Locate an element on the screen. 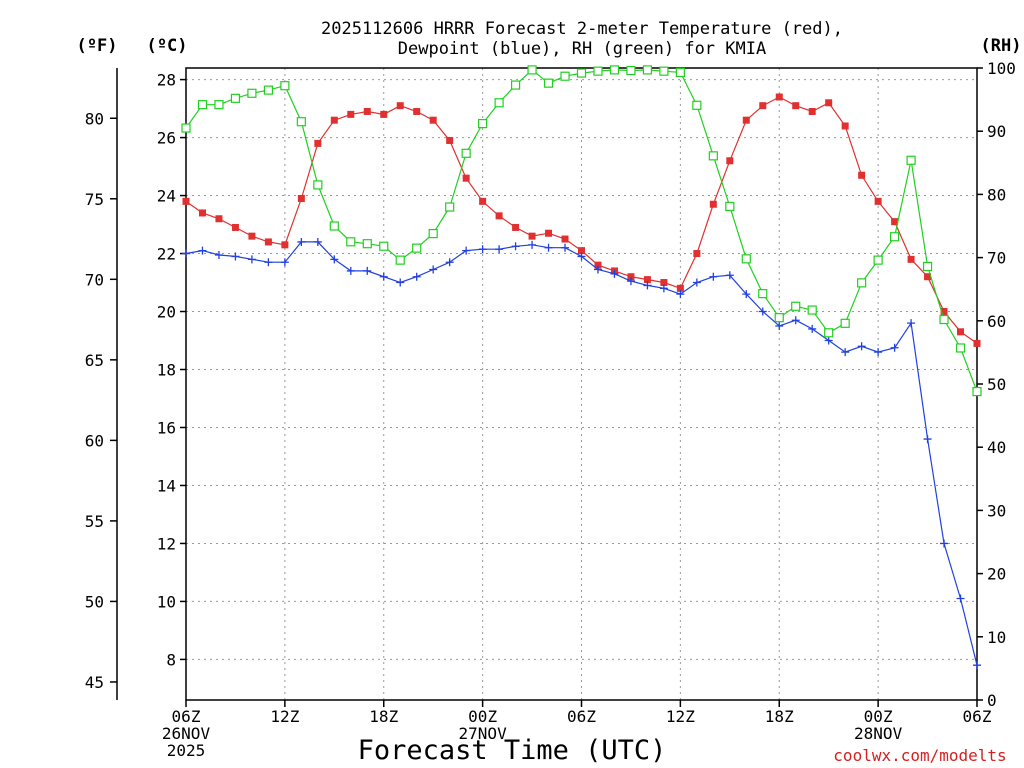 The image size is (1024, 768). time-tick-label: 26NOV is located at coordinates (186, 733).